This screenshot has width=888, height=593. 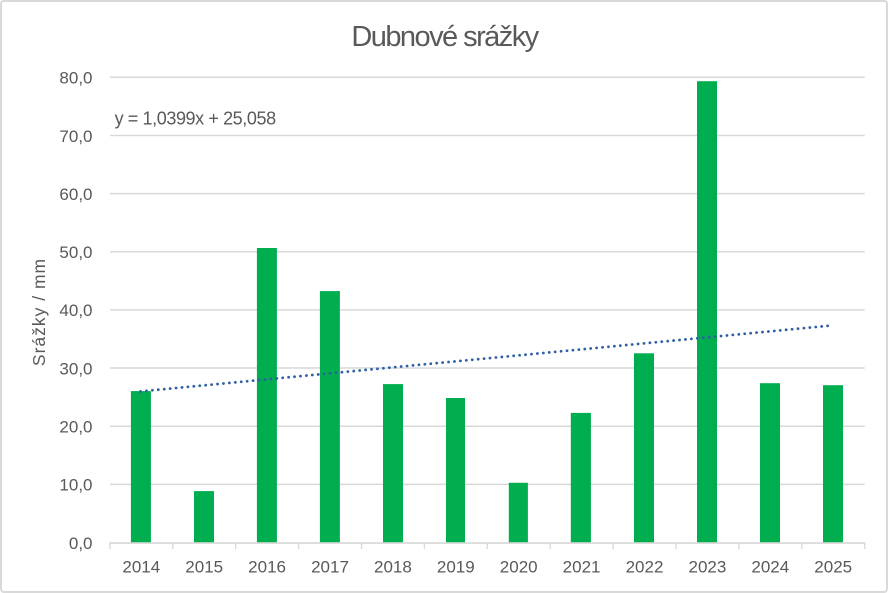 What do you see at coordinates (393, 567) in the screenshot?
I see `svg-text: 2018` at bounding box center [393, 567].